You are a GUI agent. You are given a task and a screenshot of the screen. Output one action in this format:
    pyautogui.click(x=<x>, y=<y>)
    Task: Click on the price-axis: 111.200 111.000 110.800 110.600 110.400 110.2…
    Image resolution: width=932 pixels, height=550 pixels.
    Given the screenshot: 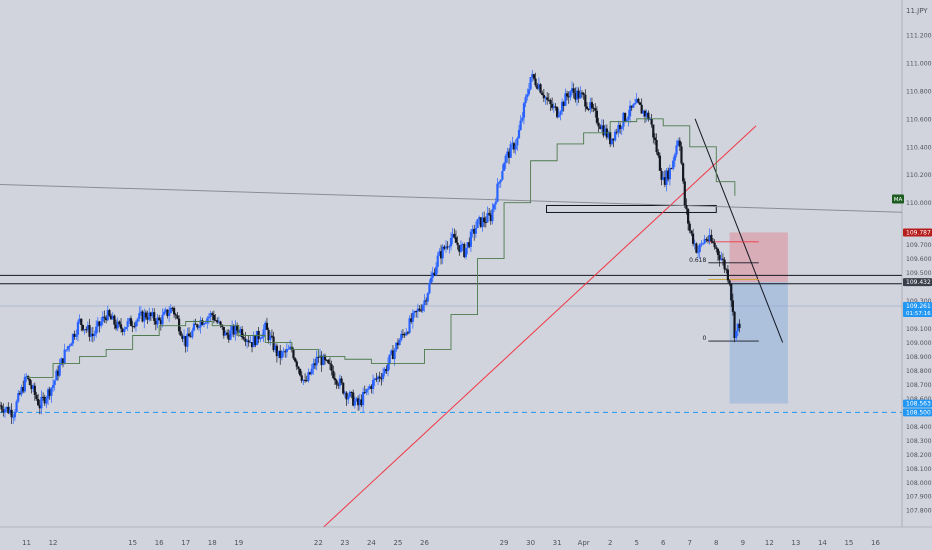 What is the action you would take?
    pyautogui.click(x=916, y=275)
    